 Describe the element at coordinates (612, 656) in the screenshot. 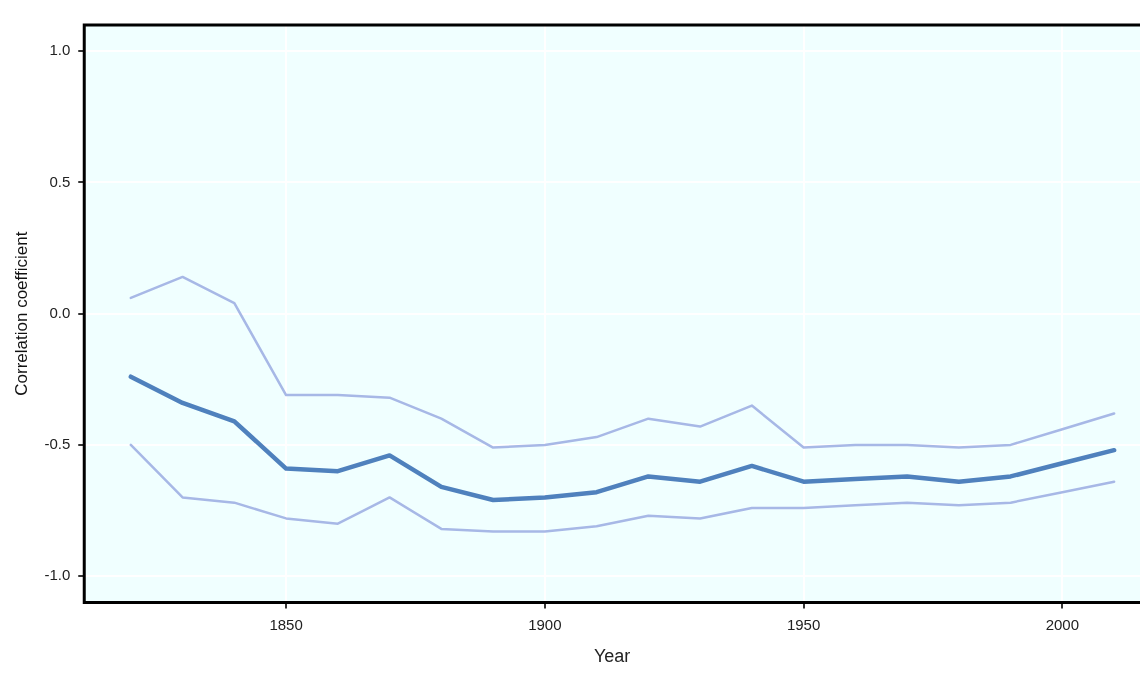

I see `x-axis-title: Year` at that location.